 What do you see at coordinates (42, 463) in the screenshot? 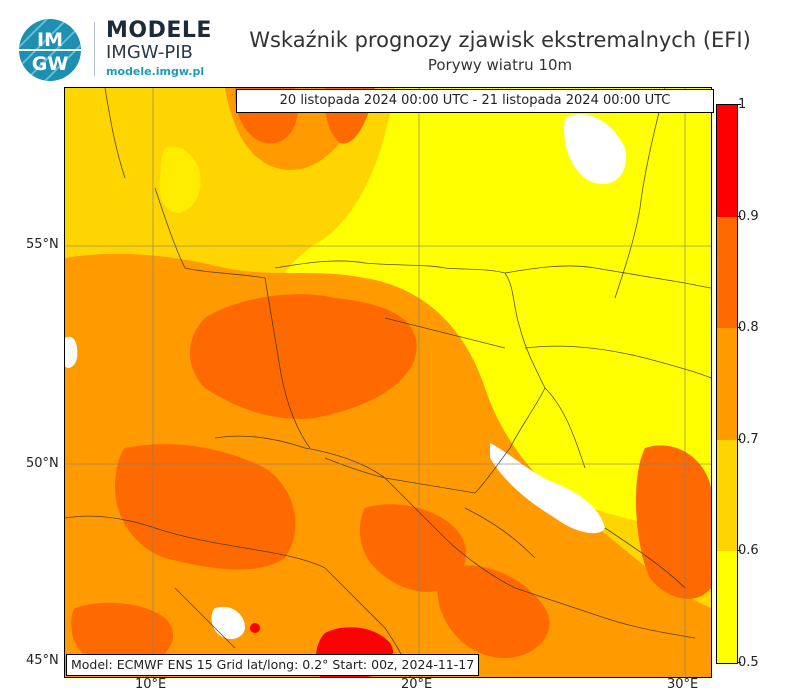
I see `lat-label-50: 50°N` at bounding box center [42, 463].